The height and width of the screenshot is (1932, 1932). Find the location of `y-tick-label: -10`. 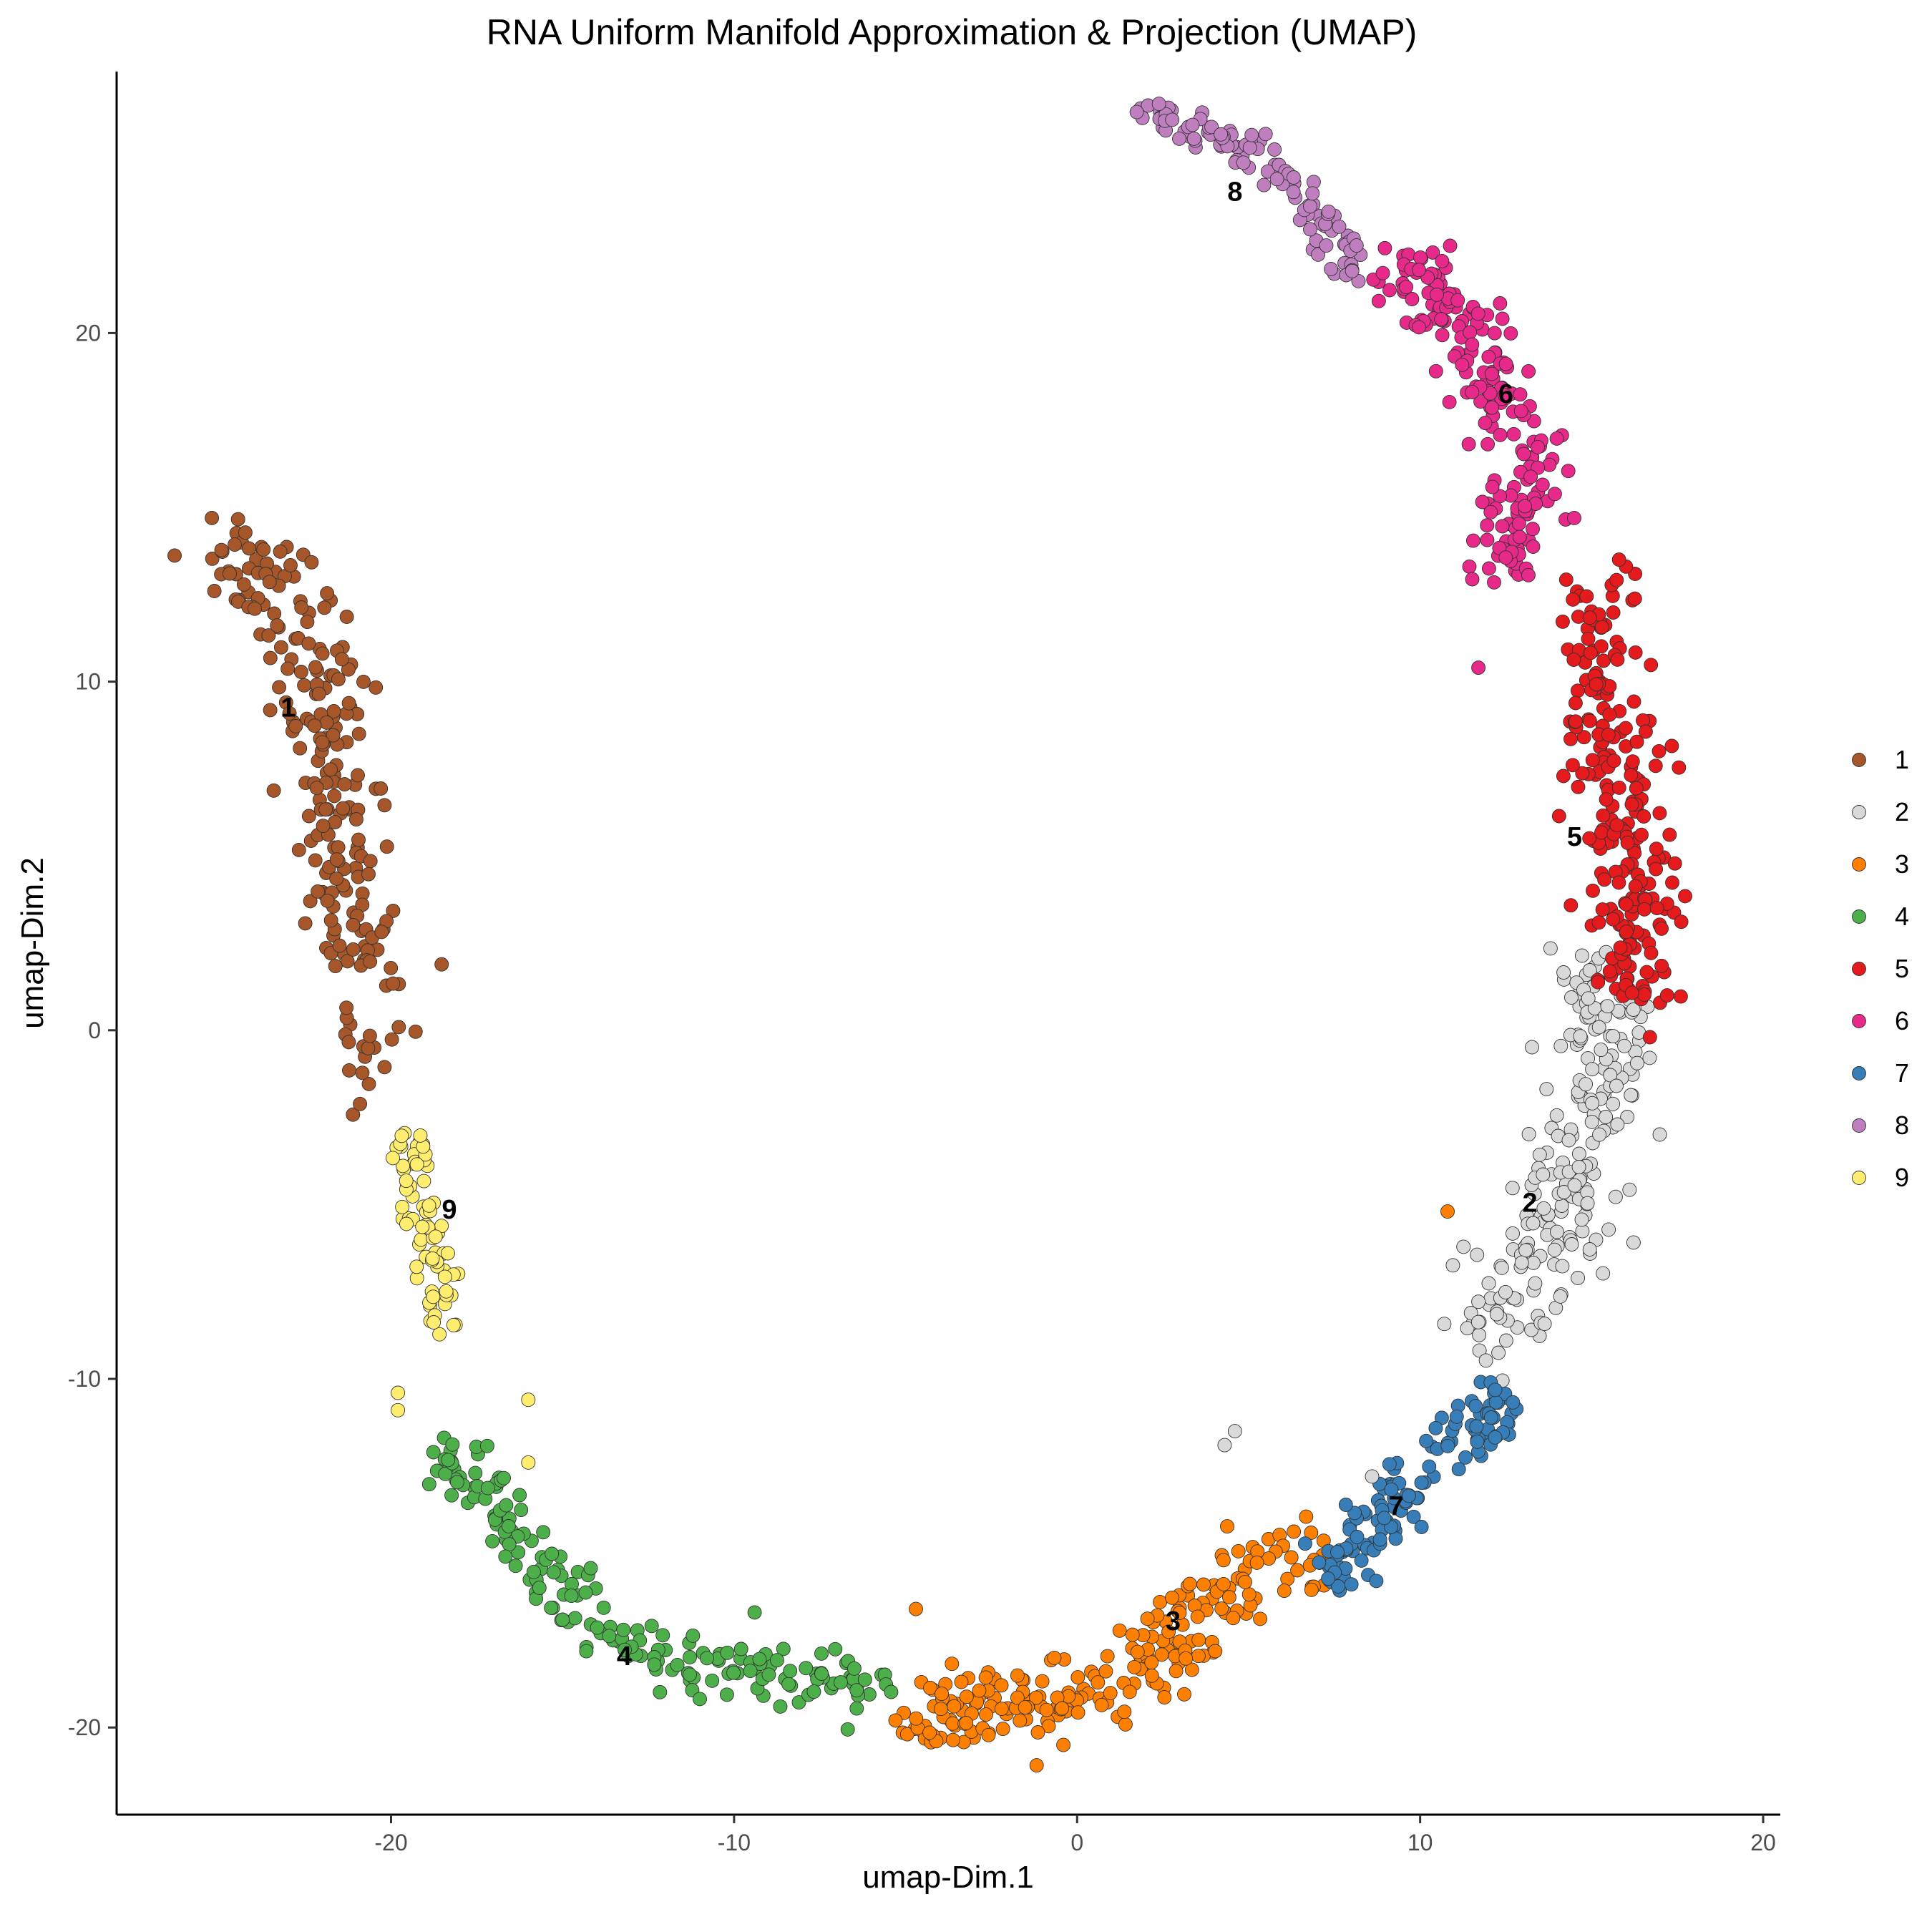

y-tick-label: -10 is located at coordinates (84, 1379).